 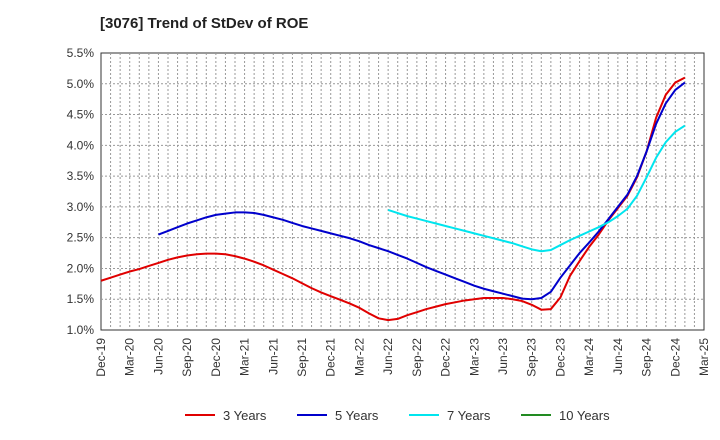 I want to click on x-tick-label: Sep-20, so click(x=187, y=357).